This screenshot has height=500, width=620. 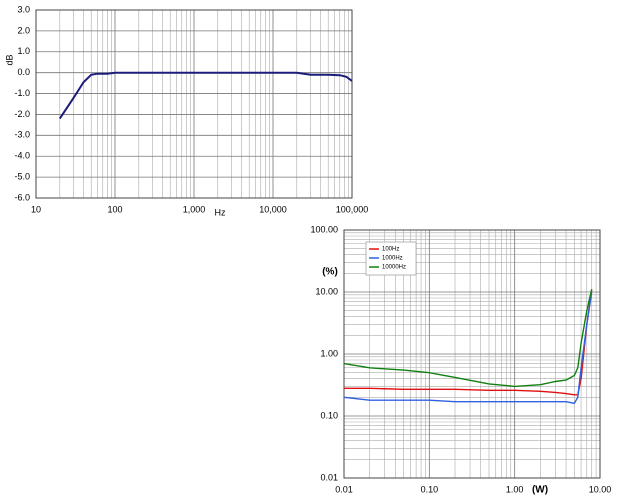 What do you see at coordinates (392, 259) in the screenshot?
I see `legend-label: 1000Hz` at bounding box center [392, 259].